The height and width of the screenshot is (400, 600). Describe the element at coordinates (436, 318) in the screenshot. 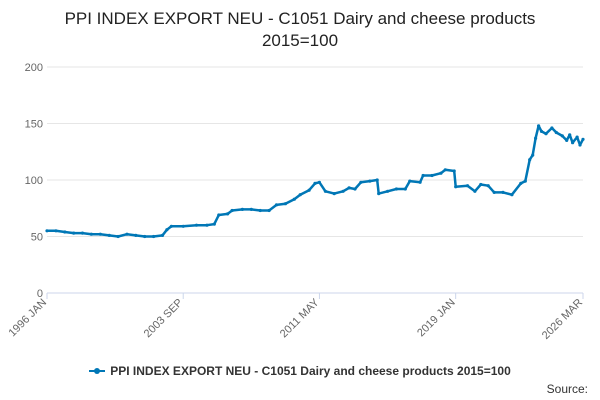

I see `x-tick-label: 2019 JAN` at that location.